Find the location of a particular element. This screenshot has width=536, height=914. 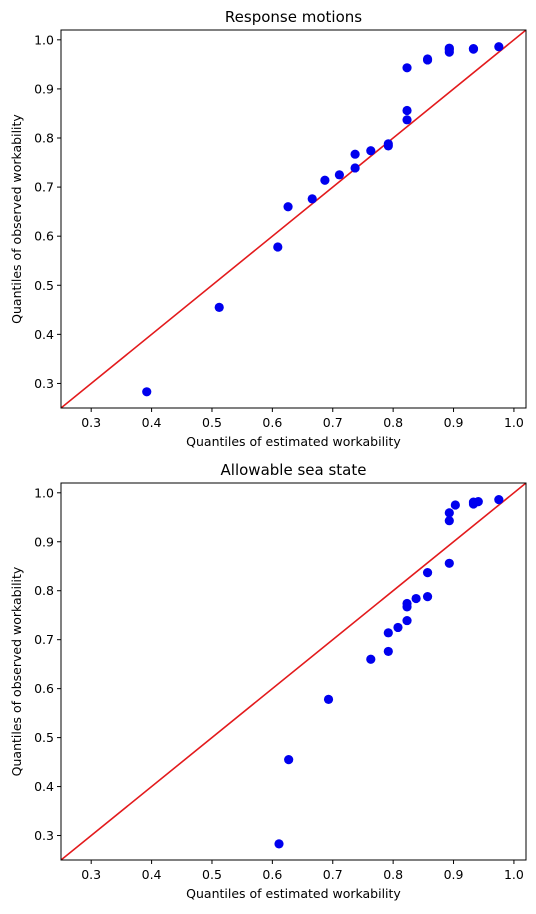

chart-title-allowable-sea-state: Allowable sea state is located at coordinates (294, 470).